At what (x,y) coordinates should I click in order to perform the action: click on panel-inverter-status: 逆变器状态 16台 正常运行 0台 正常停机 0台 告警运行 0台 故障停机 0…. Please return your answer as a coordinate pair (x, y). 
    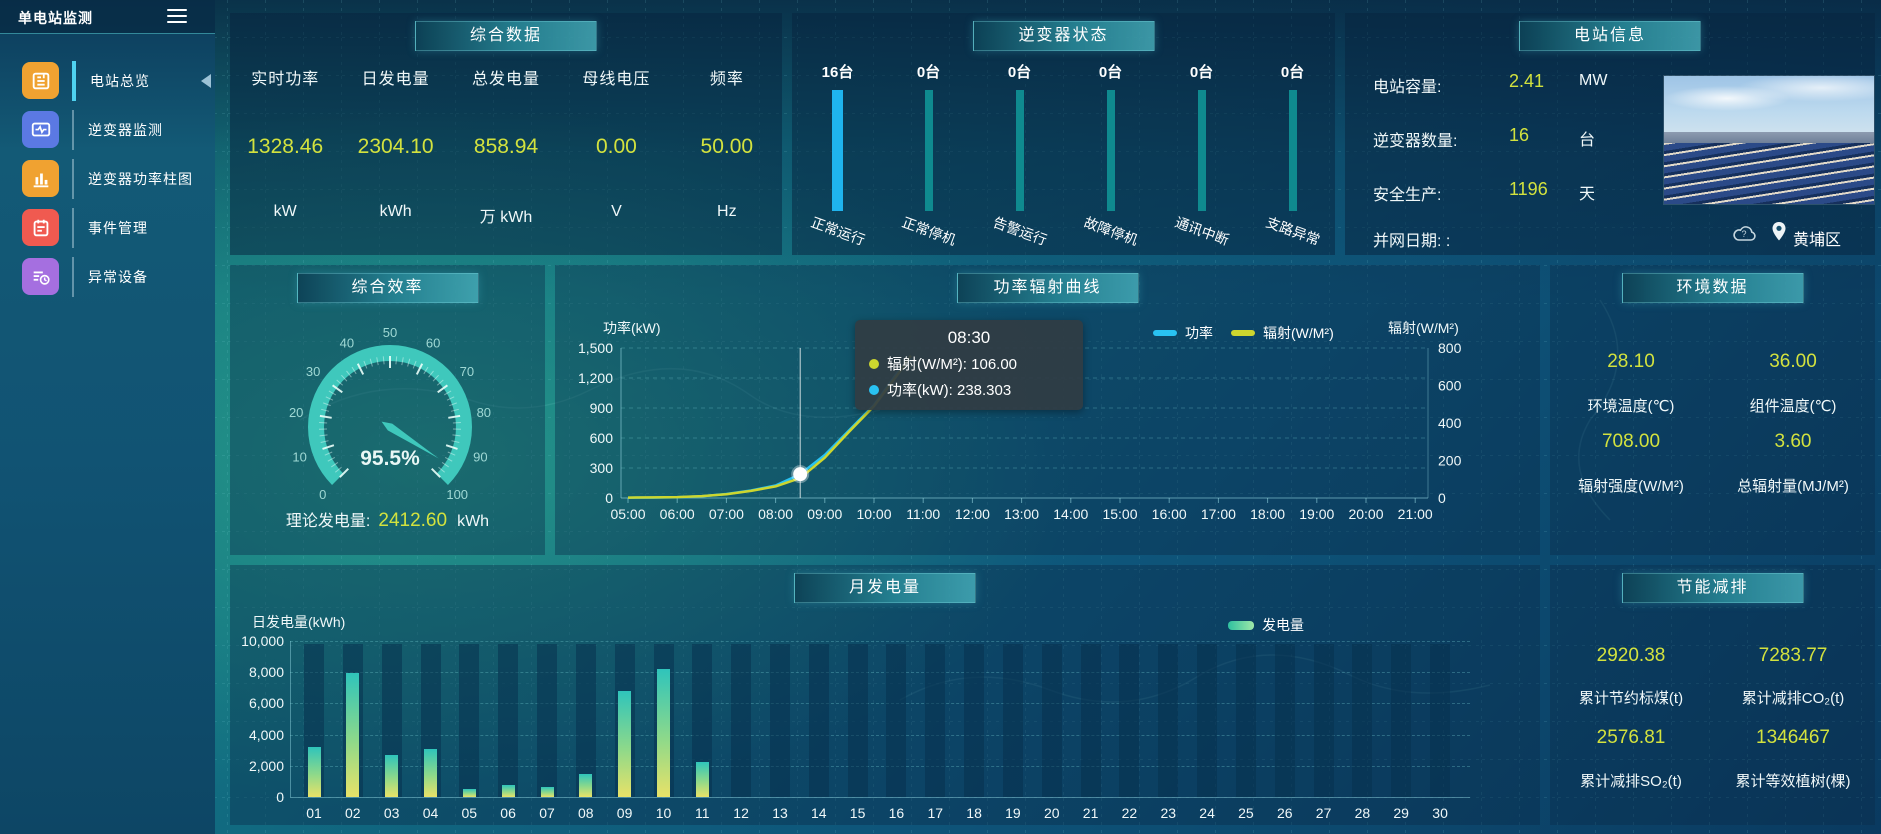
    Looking at the image, I should click on (1063, 134).